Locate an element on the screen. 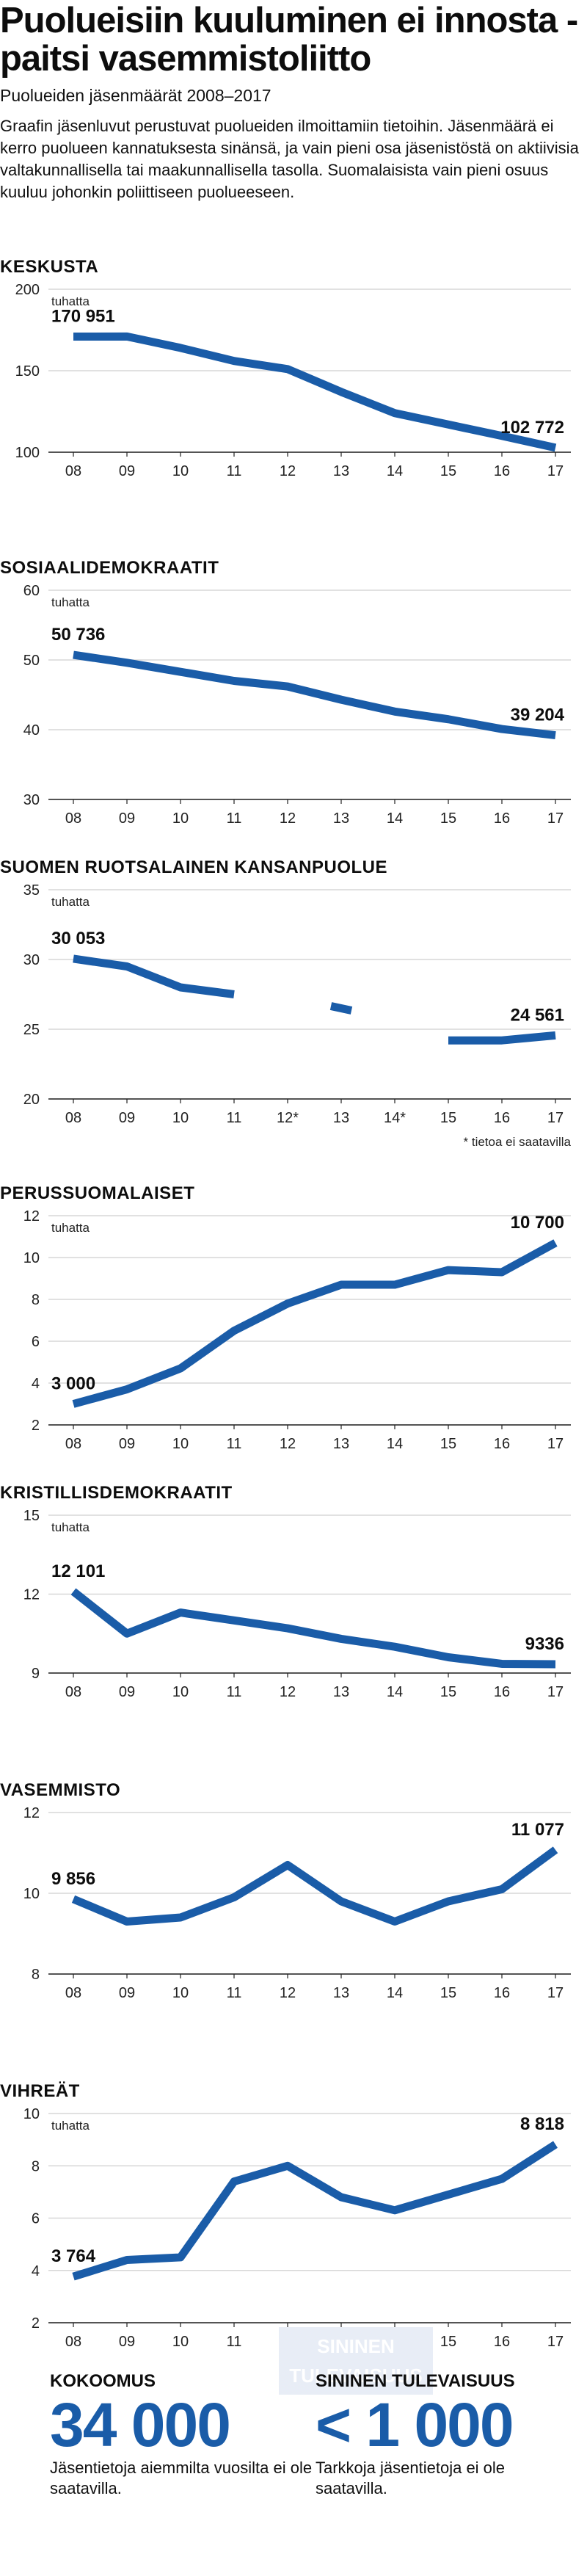 The height and width of the screenshot is (2576, 587). first-value-label: 30 053 is located at coordinates (78, 939).